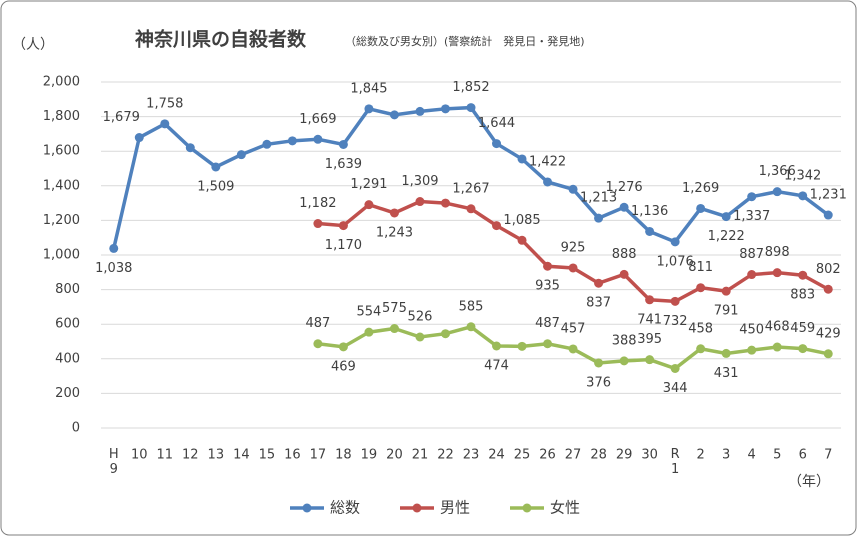 Image resolution: width=858 pixels, height=537 pixels. I want to click on x-tick-label: 7, so click(828, 455).